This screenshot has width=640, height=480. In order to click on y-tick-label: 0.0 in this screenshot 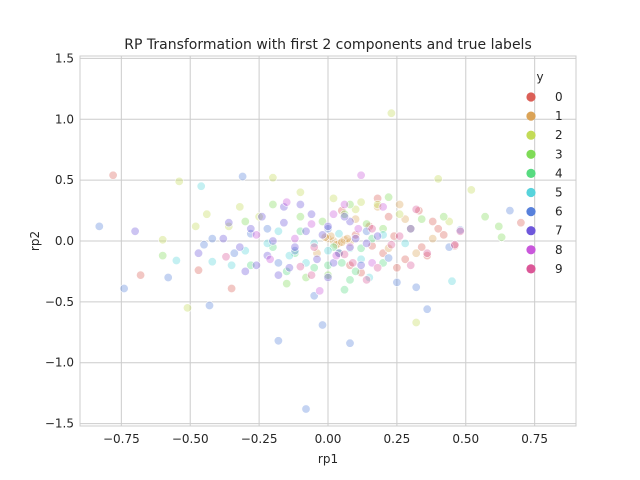, I will do `click(64, 241)`.